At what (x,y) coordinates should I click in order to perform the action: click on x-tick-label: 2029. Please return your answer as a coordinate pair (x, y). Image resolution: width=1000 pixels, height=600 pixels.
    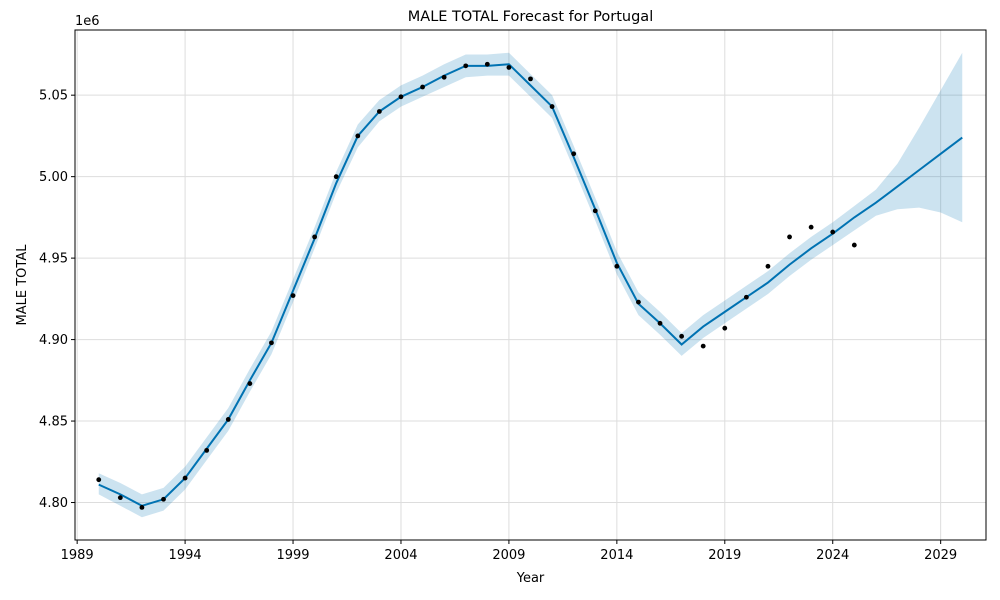
    Looking at the image, I should click on (940, 555).